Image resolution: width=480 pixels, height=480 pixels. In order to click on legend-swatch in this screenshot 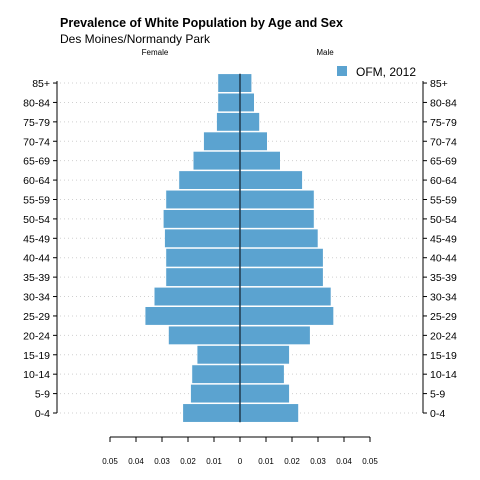, I will do `click(342, 71)`.